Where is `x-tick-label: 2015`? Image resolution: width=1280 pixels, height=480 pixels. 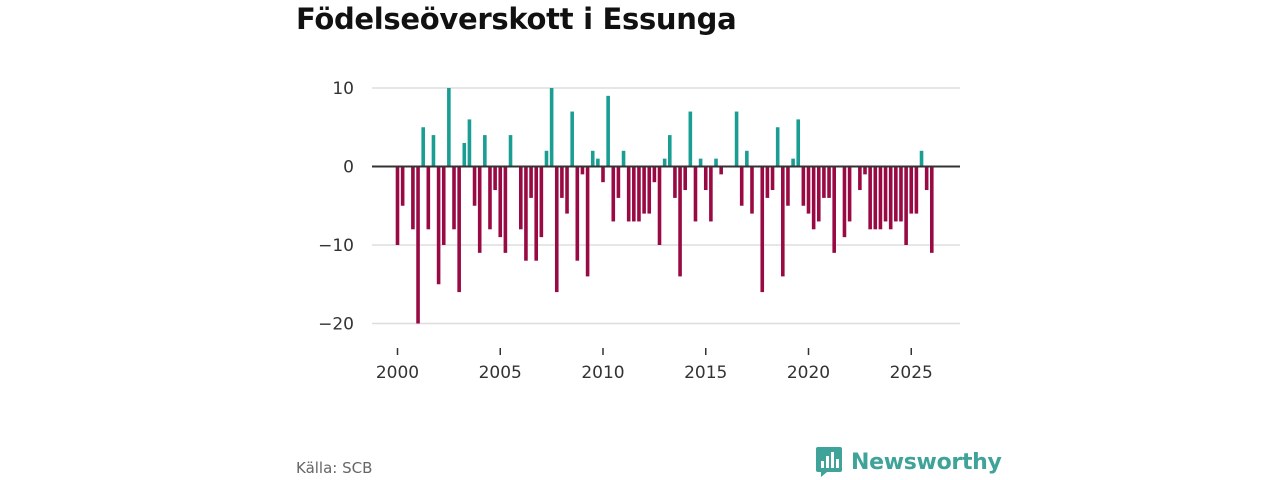
x-tick-label: 2015 is located at coordinates (705, 373).